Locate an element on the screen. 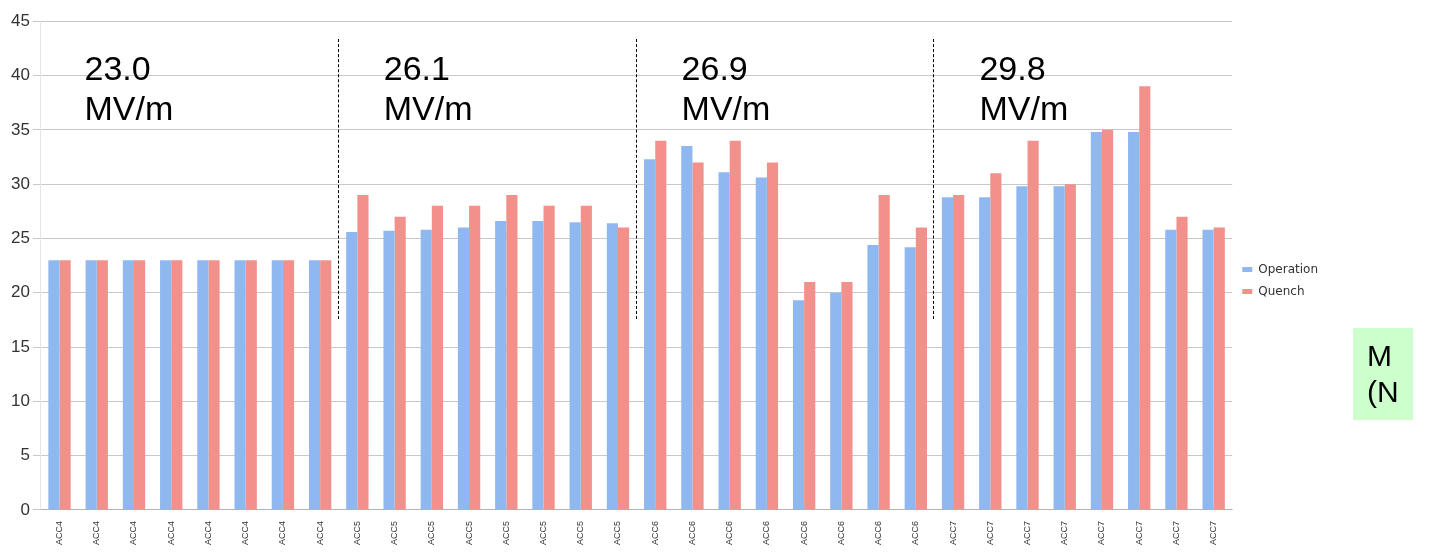  y-tick-label: 5 is located at coordinates (25, 455).